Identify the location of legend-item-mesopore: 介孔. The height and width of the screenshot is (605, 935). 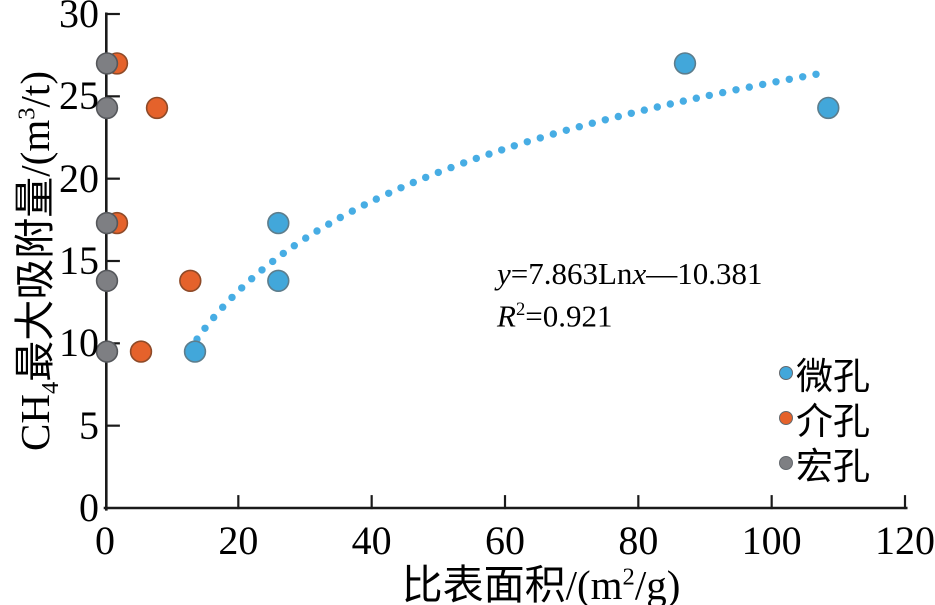
(824, 419).